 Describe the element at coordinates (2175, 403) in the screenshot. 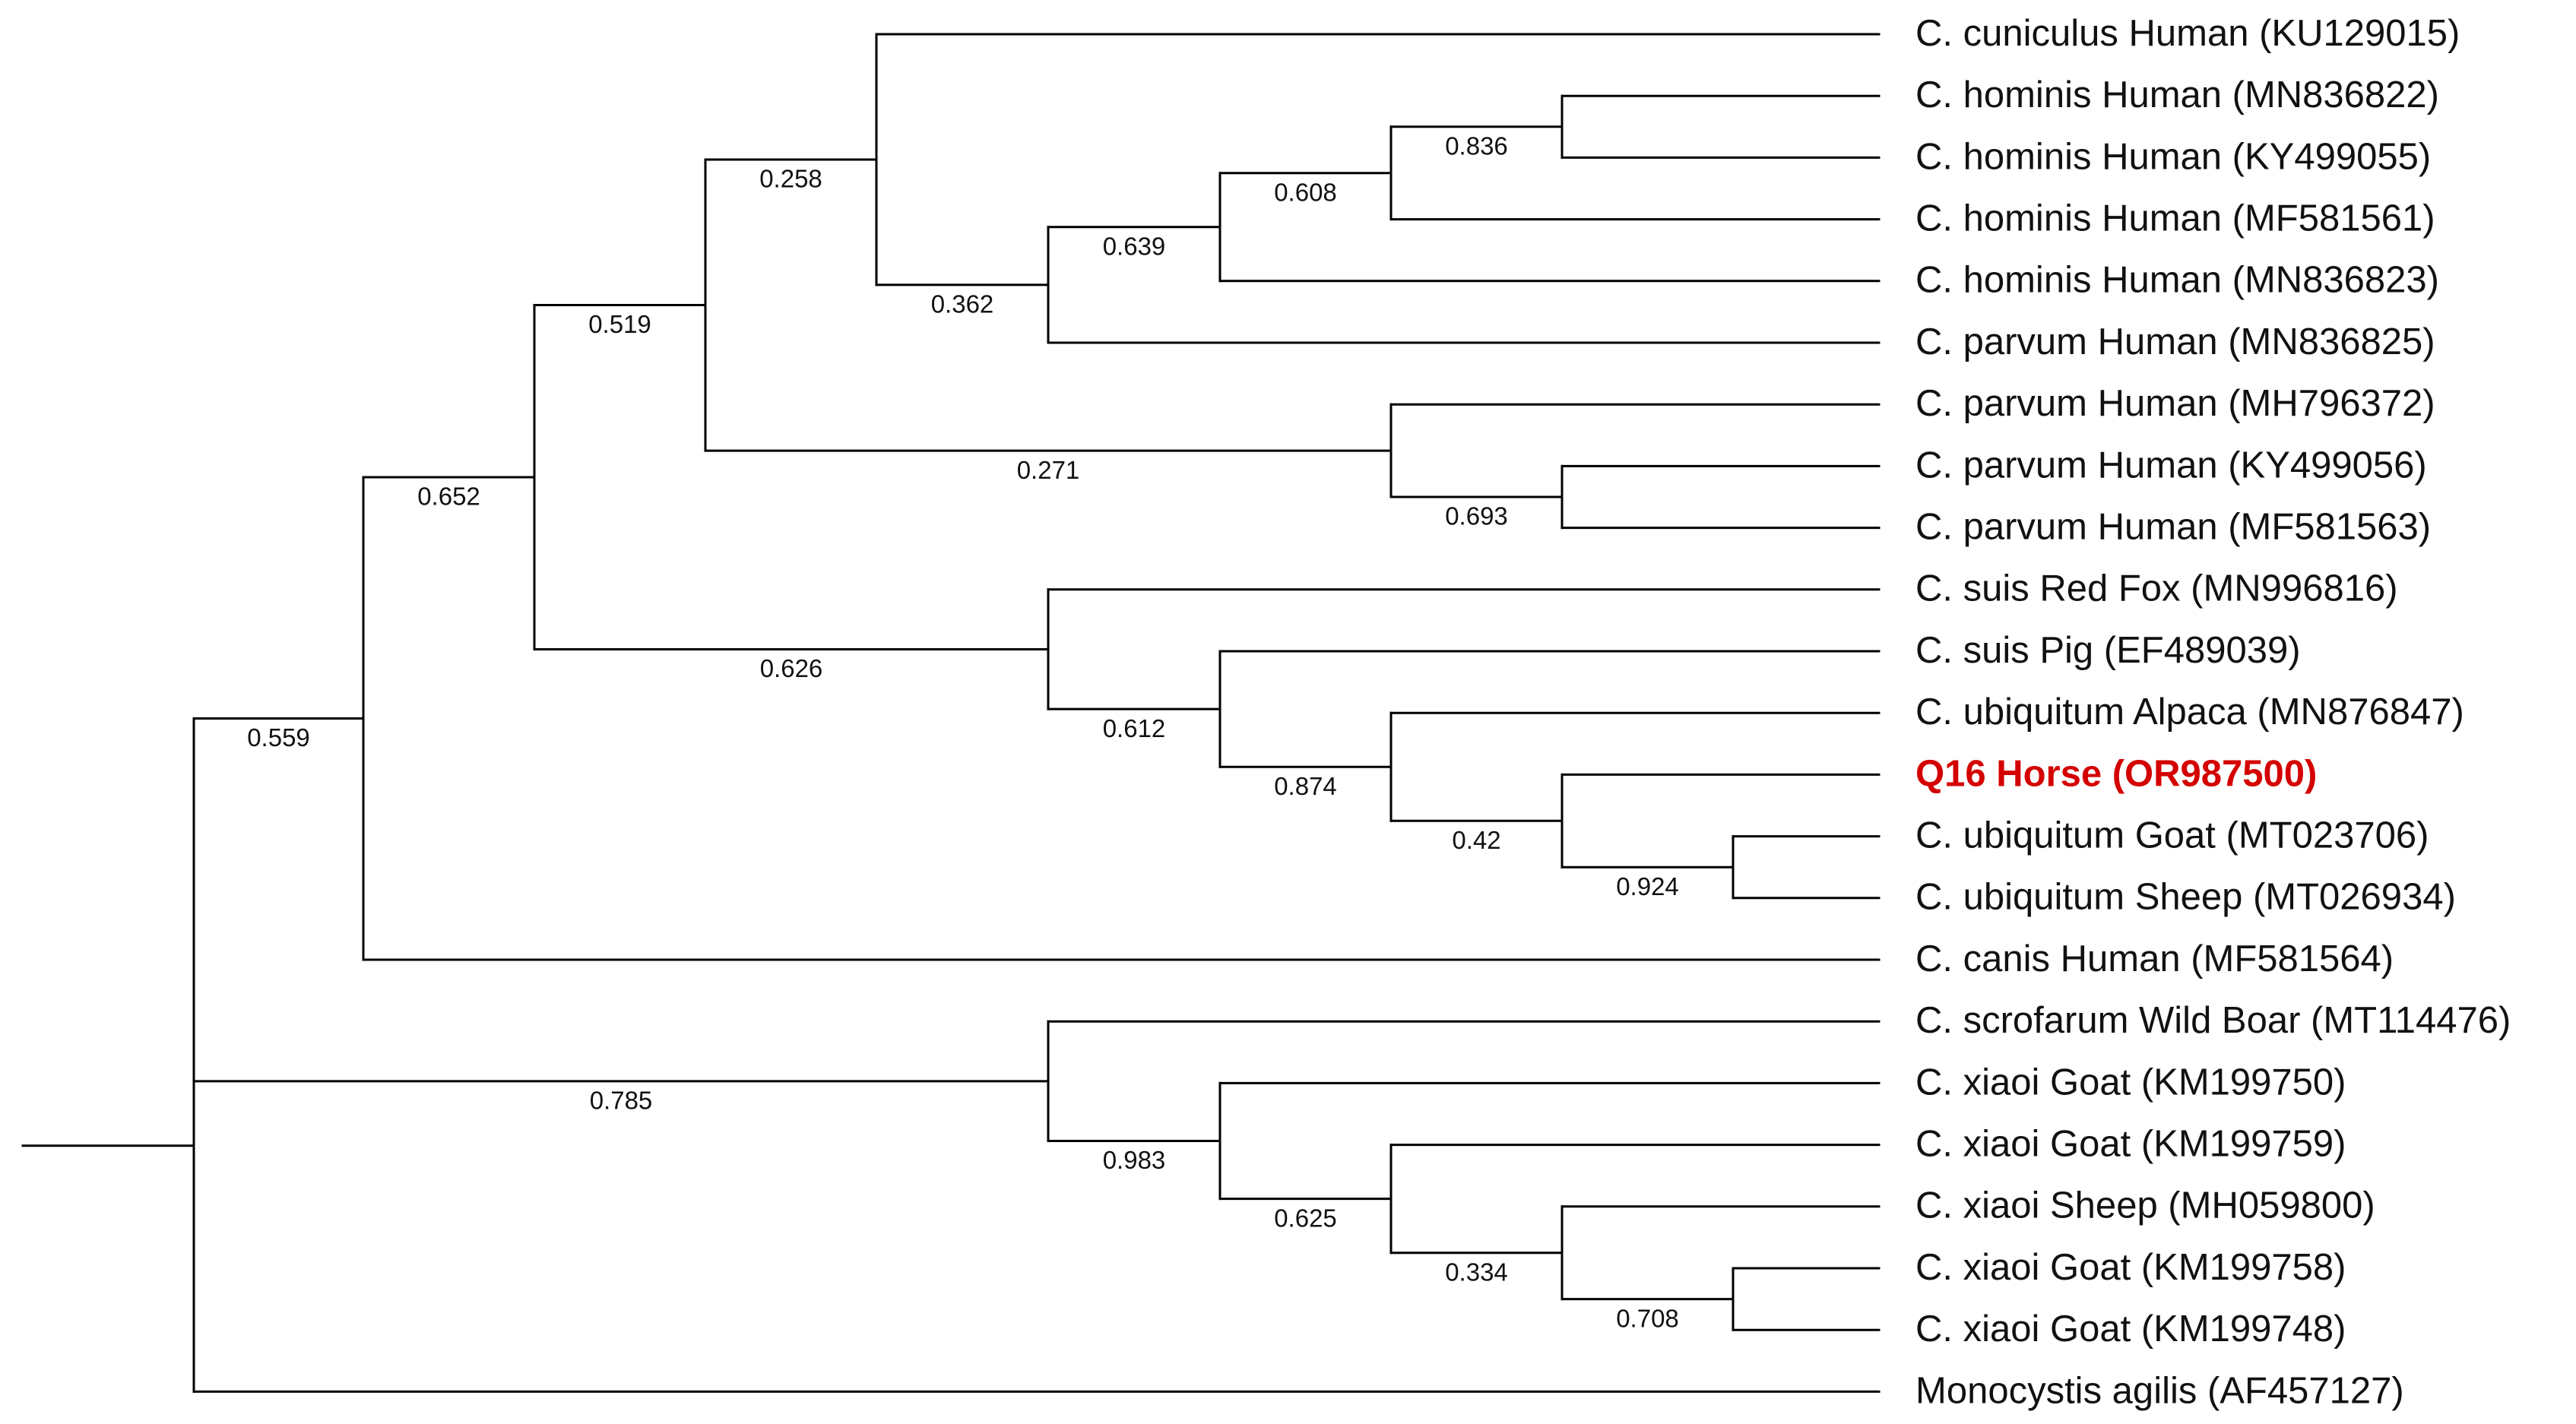

I see `leaf-label: C. parvum Human (MH796372)` at that location.